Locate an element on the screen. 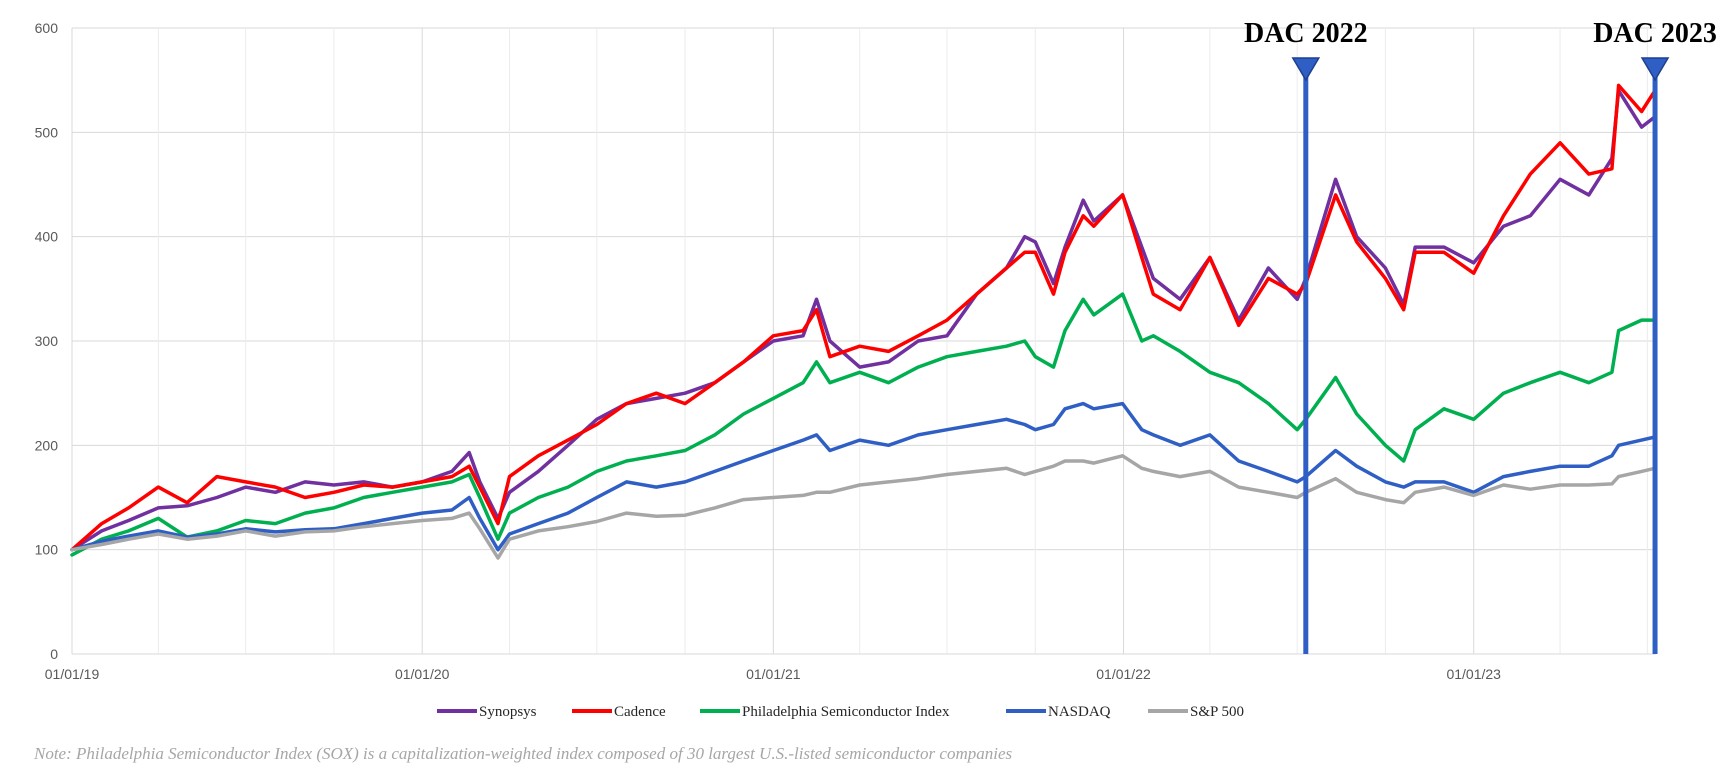  y-tick-label: 100 is located at coordinates (47, 550).